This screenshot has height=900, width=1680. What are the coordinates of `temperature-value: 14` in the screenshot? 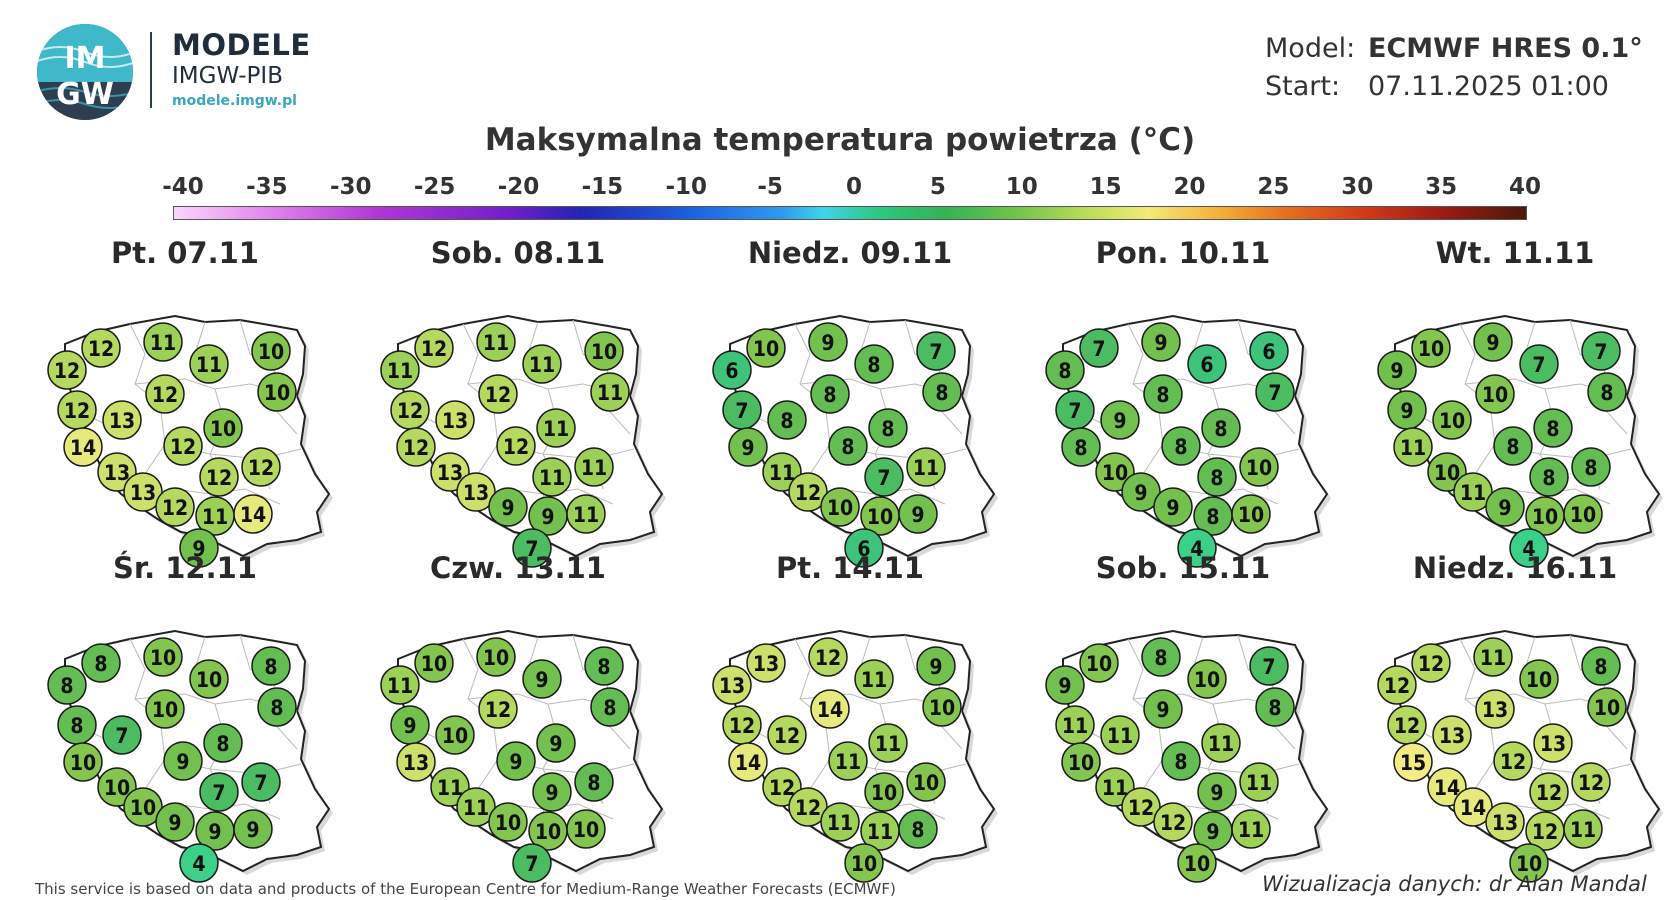 It's located at (1473, 808).